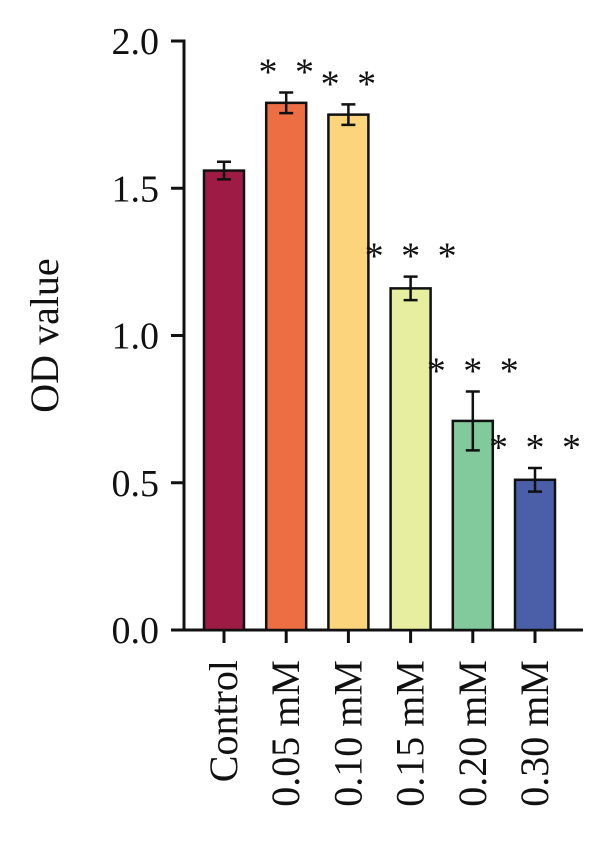 The width and height of the screenshot is (600, 863). What do you see at coordinates (44, 335) in the screenshot?
I see `y-axis-title: OD value` at bounding box center [44, 335].